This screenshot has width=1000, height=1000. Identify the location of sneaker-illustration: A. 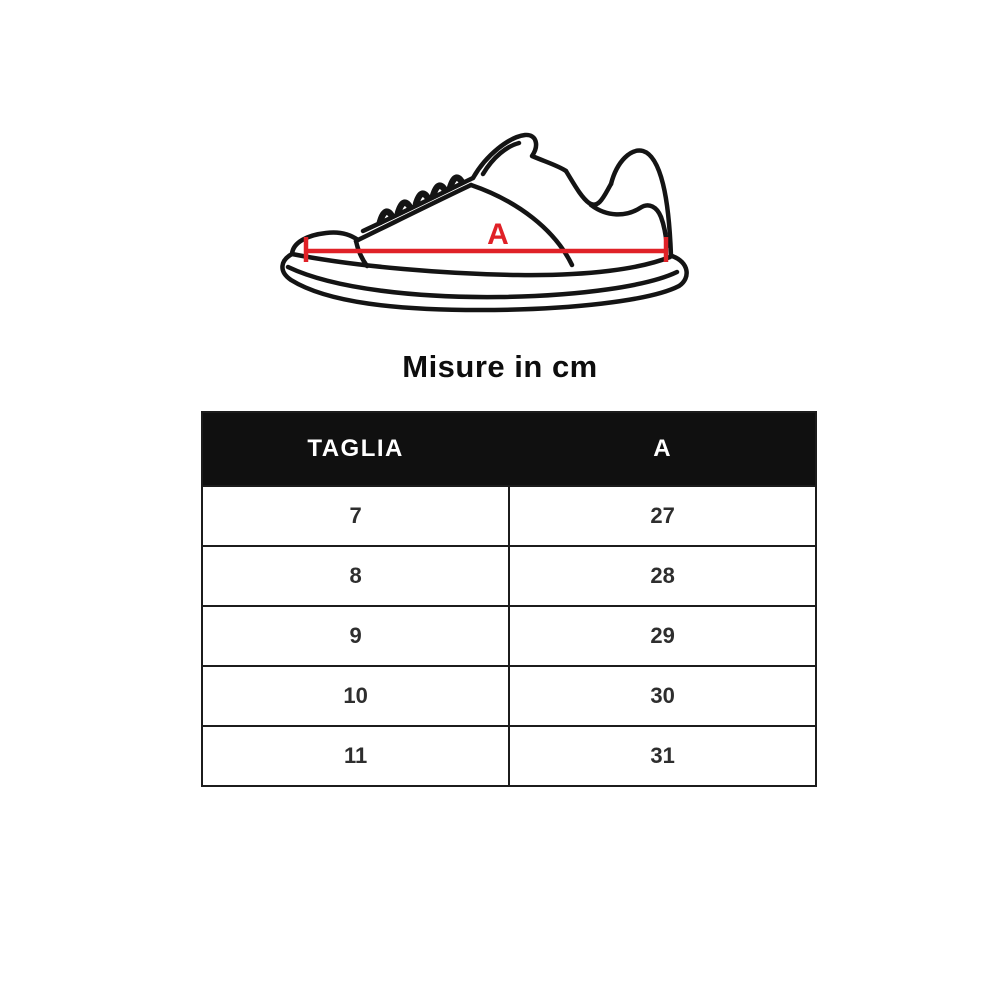
(484, 222).